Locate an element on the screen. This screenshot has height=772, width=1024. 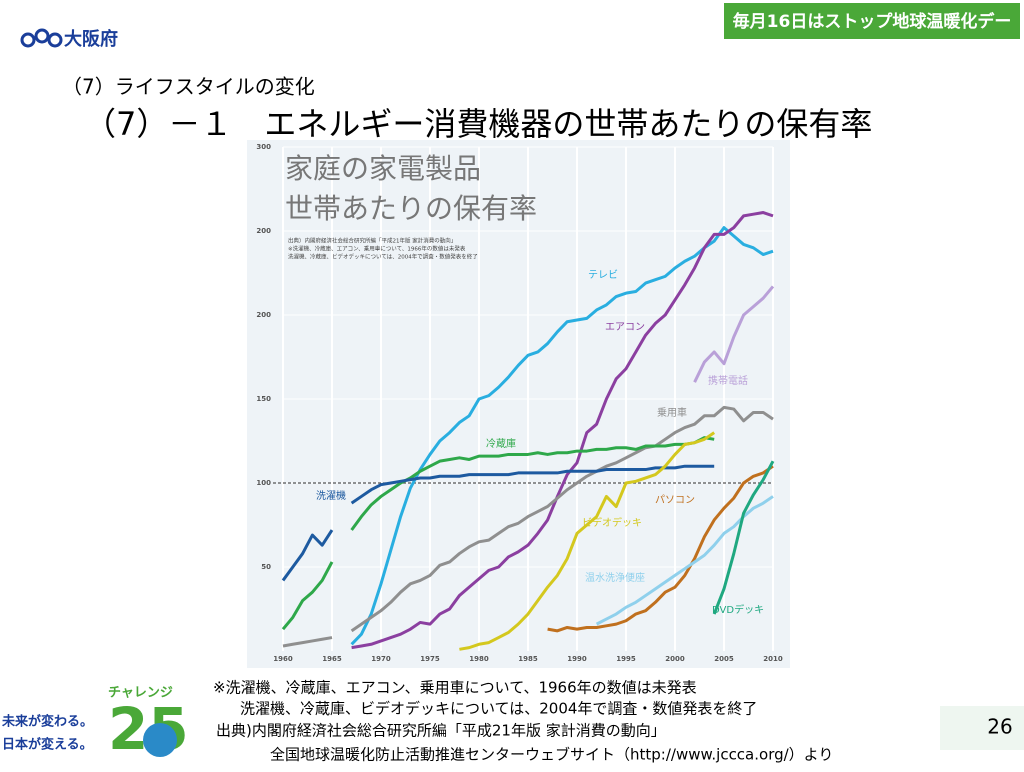
x-tick-label: 1990 is located at coordinates (577, 659).